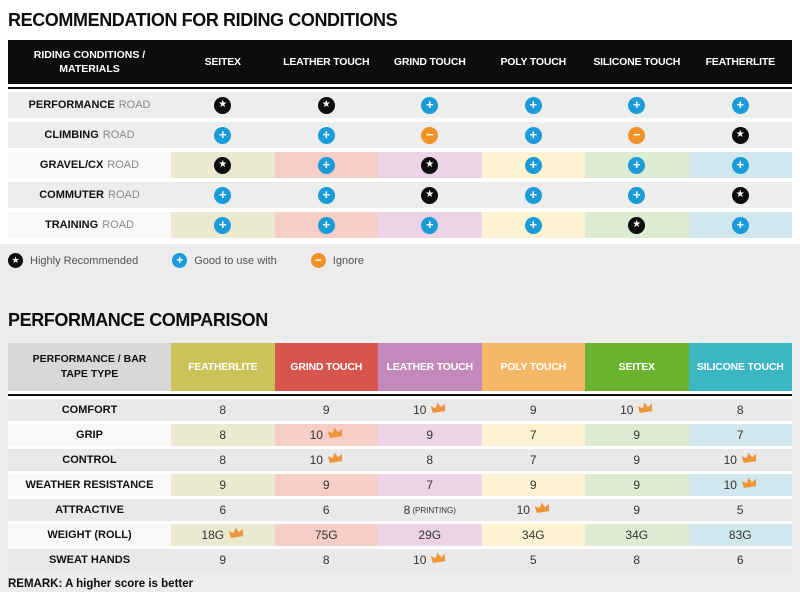  I want to click on performance-table-row: WEIGHT (ROLL) 18G 75G 29G 34G 34G 83G, so click(400, 535).